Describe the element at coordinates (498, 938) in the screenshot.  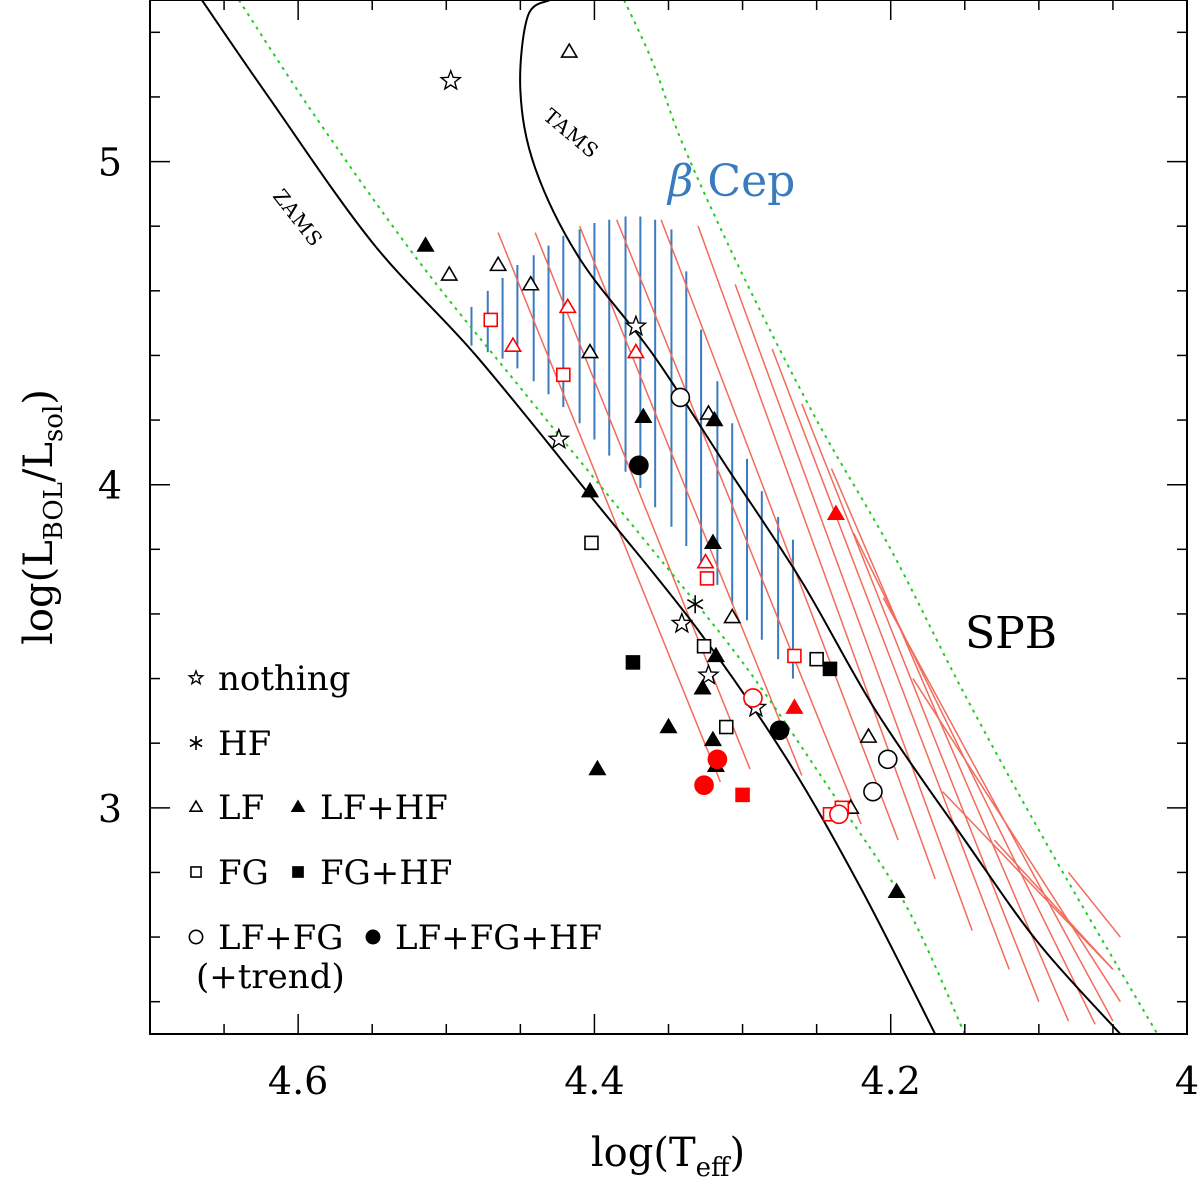
I see `legend-label-7: LF+FG+HF` at that location.